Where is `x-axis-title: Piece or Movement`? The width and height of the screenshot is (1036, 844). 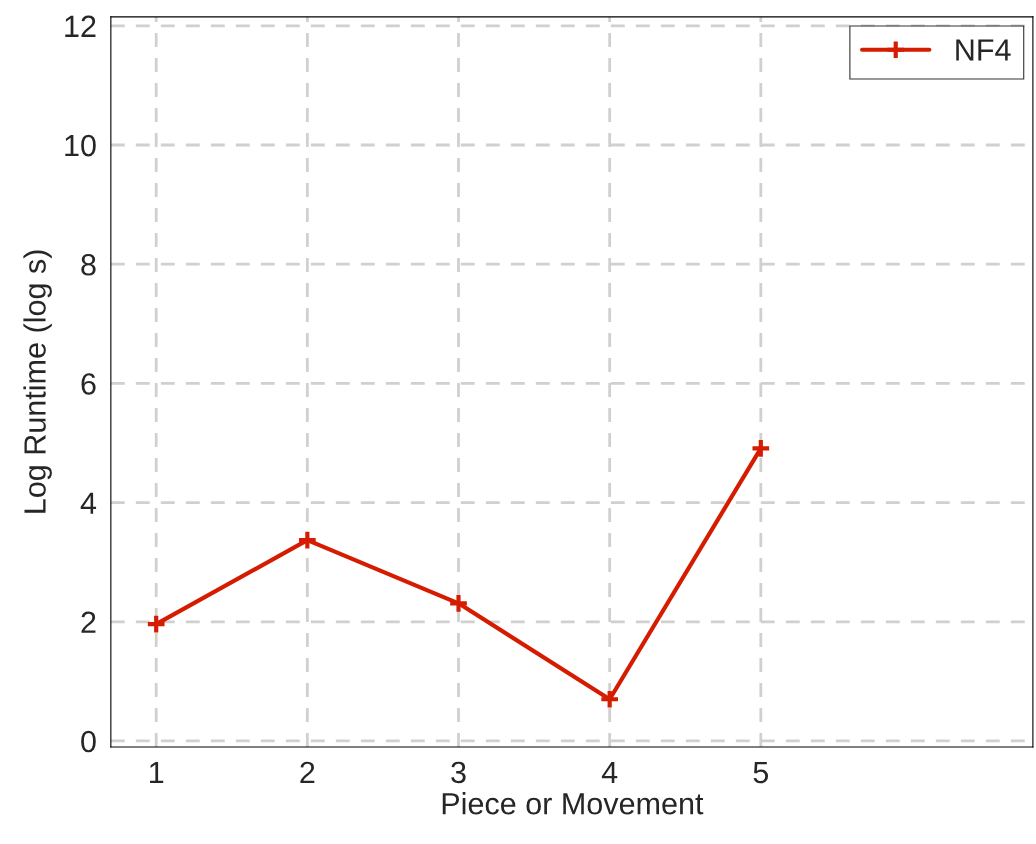 x-axis-title: Piece or Movement is located at coordinates (573, 803).